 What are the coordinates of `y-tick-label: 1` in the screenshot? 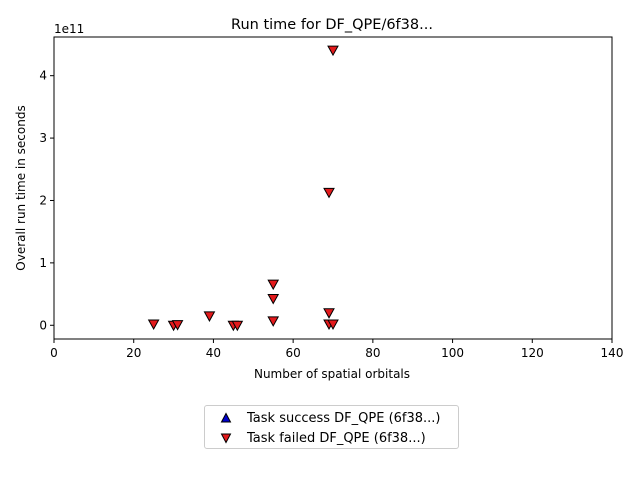 It's located at (43, 263).